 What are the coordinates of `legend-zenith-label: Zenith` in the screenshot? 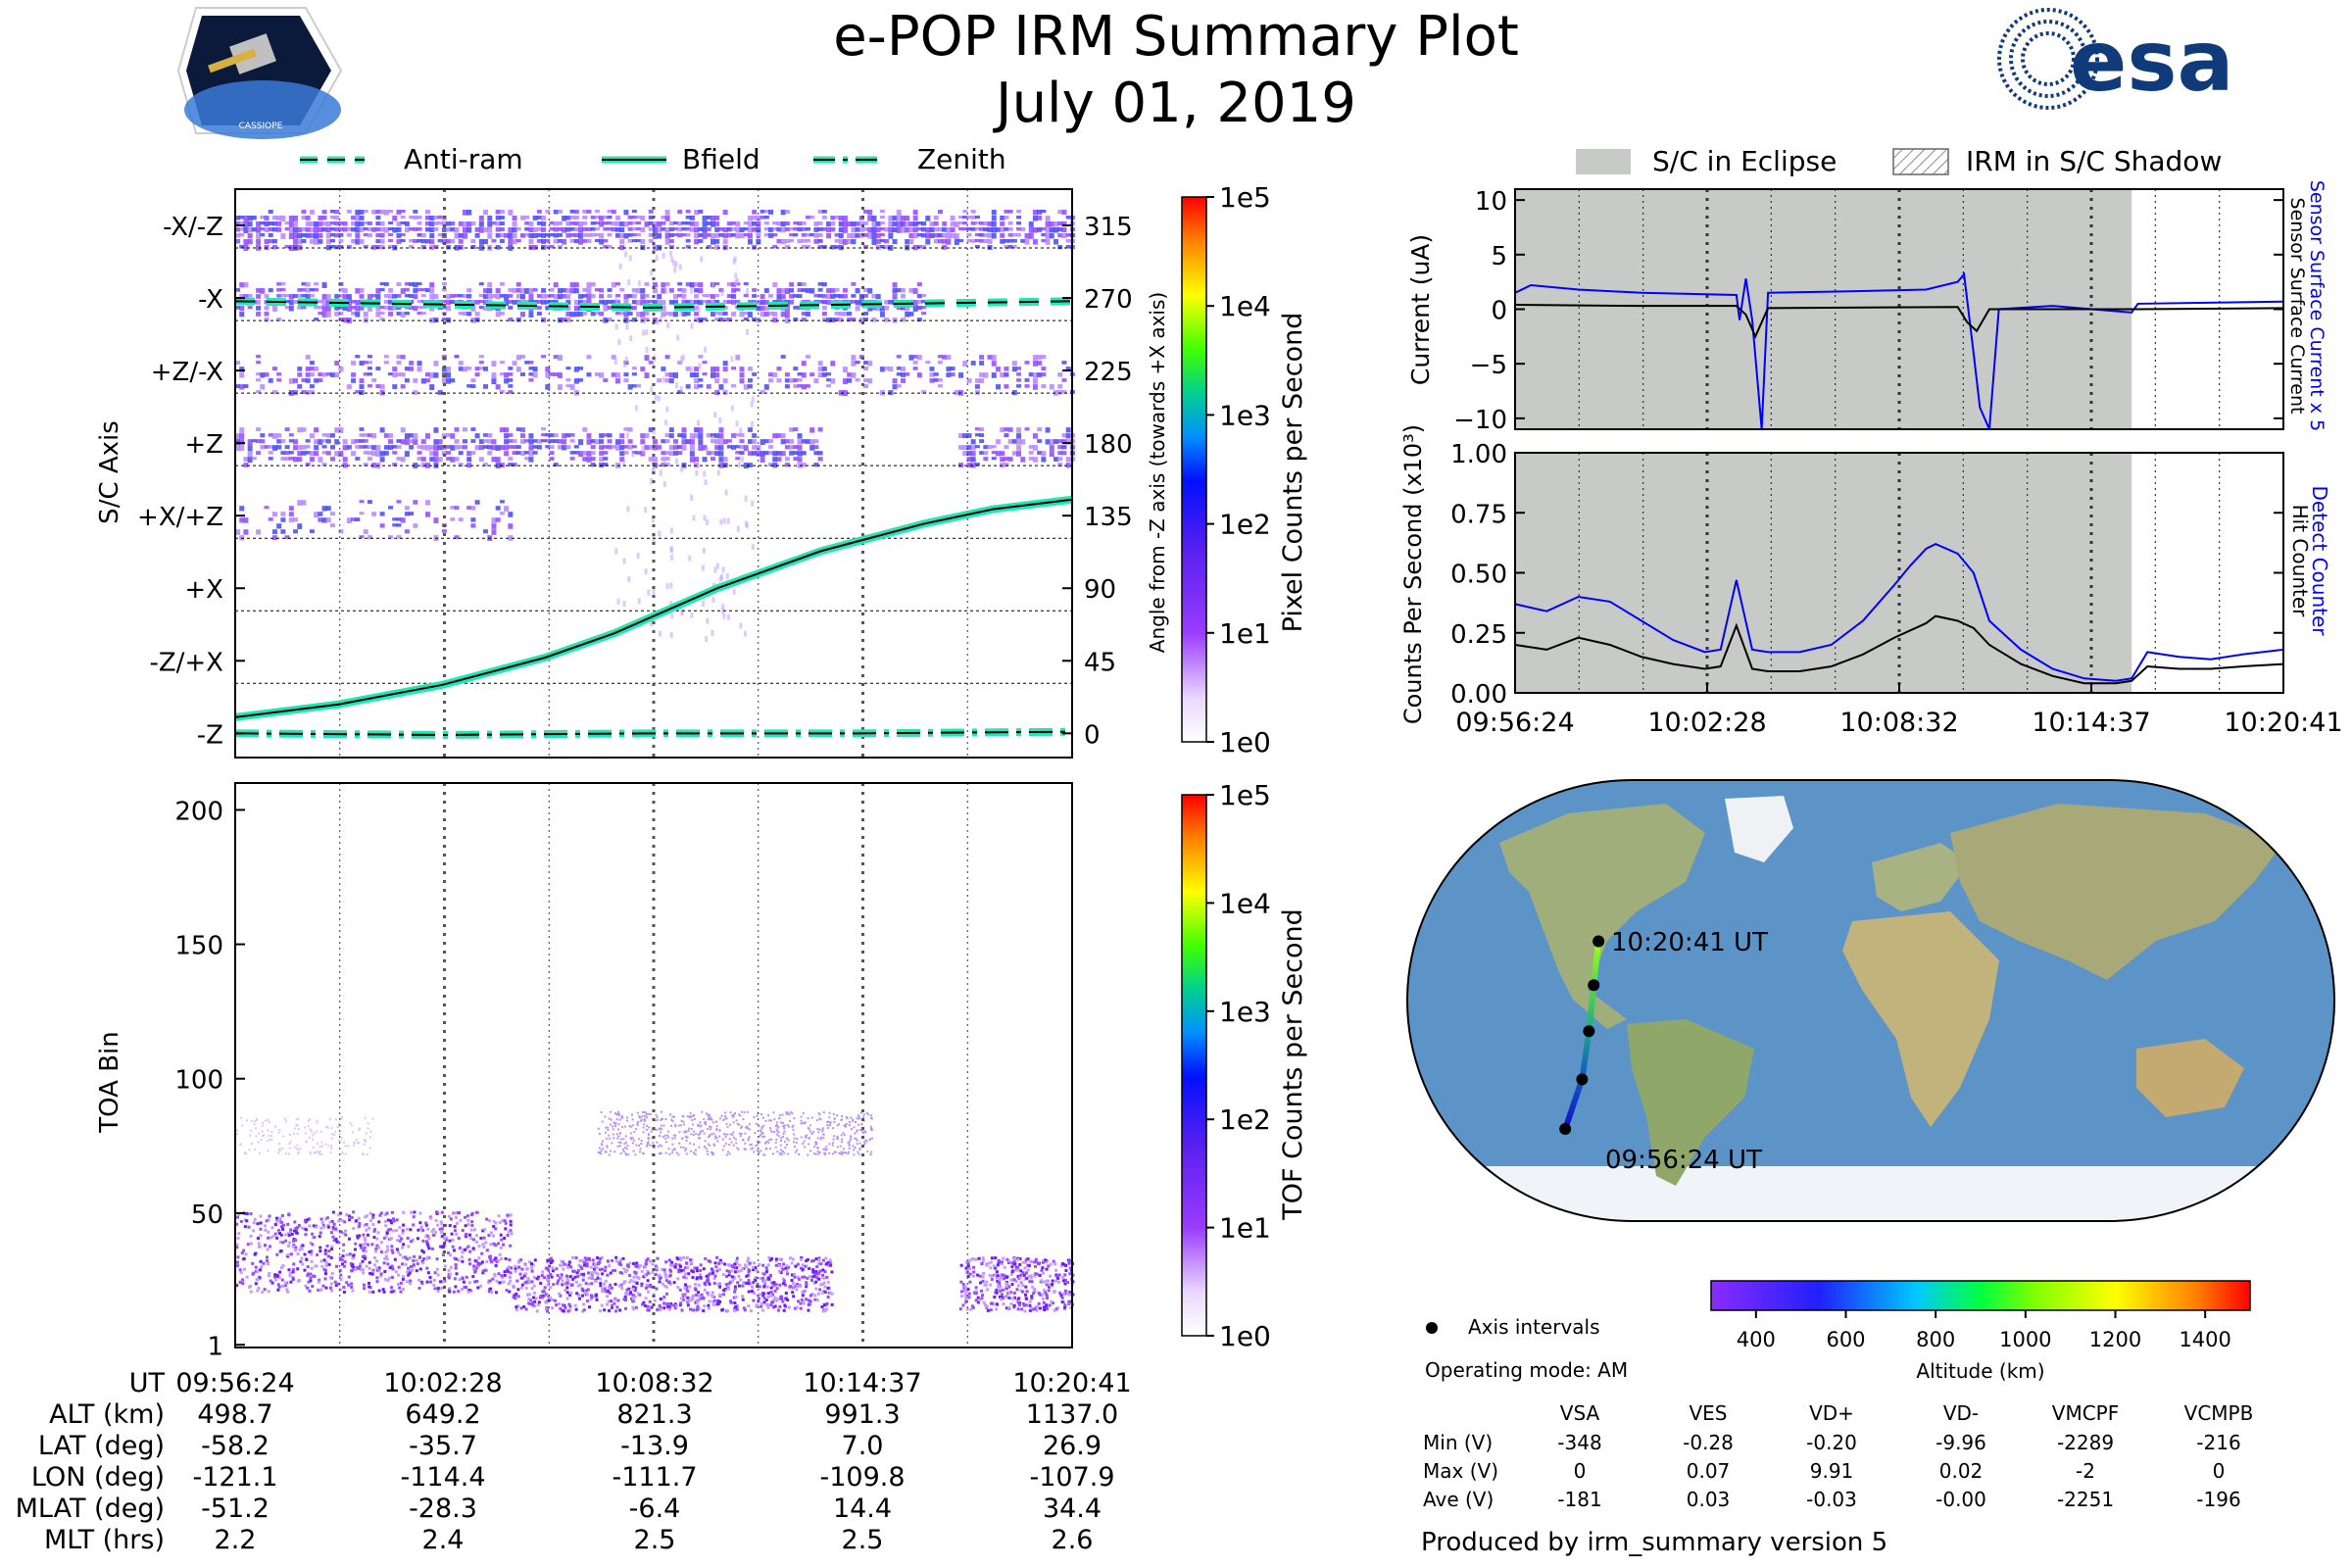 It's located at (961, 159).